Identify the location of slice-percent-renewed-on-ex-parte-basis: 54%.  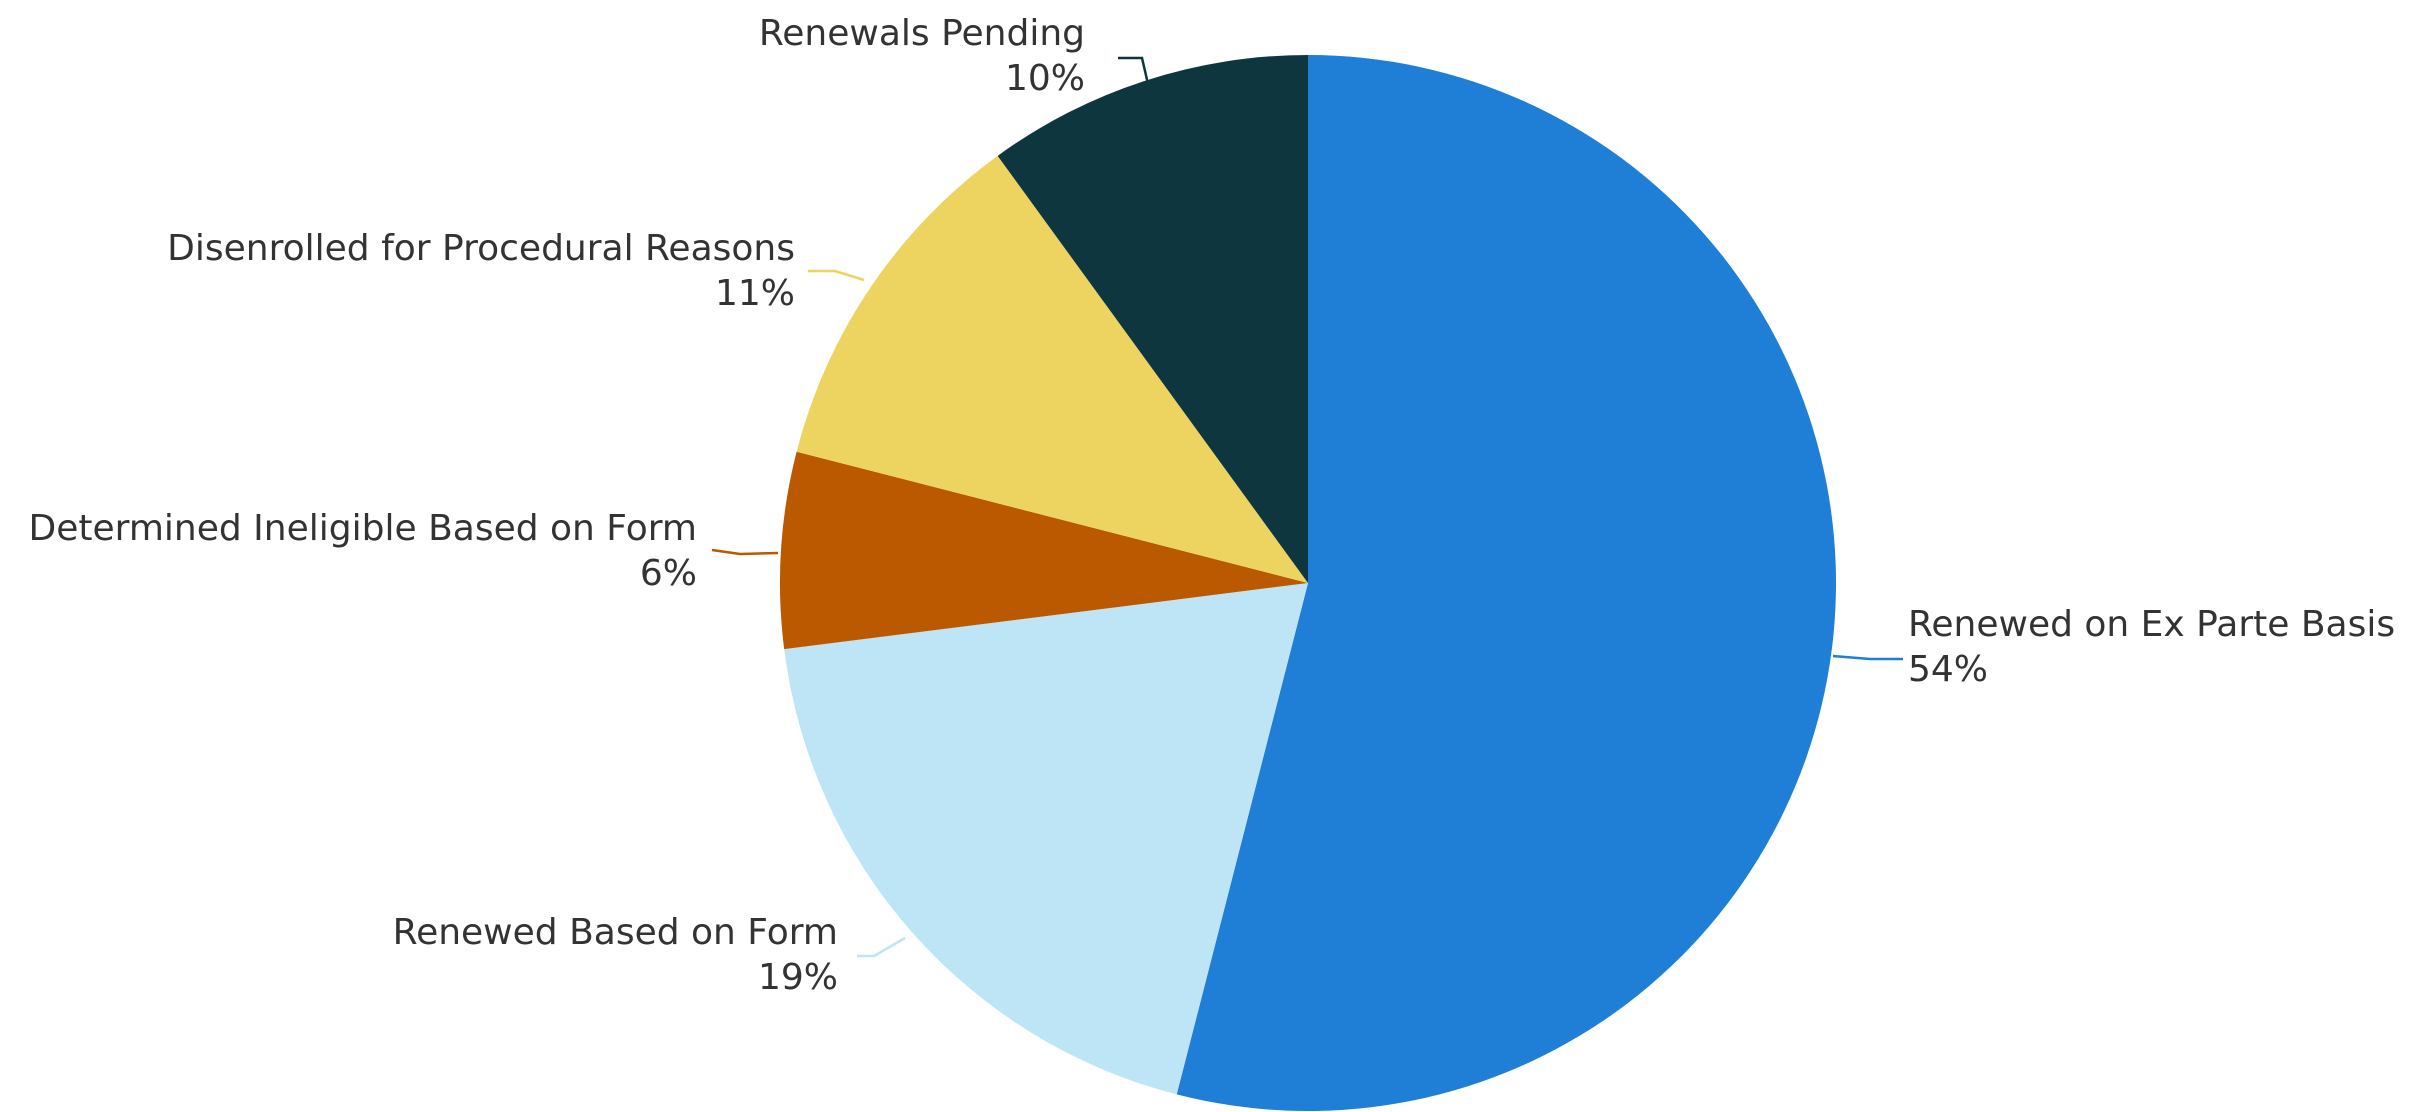
(1948, 669).